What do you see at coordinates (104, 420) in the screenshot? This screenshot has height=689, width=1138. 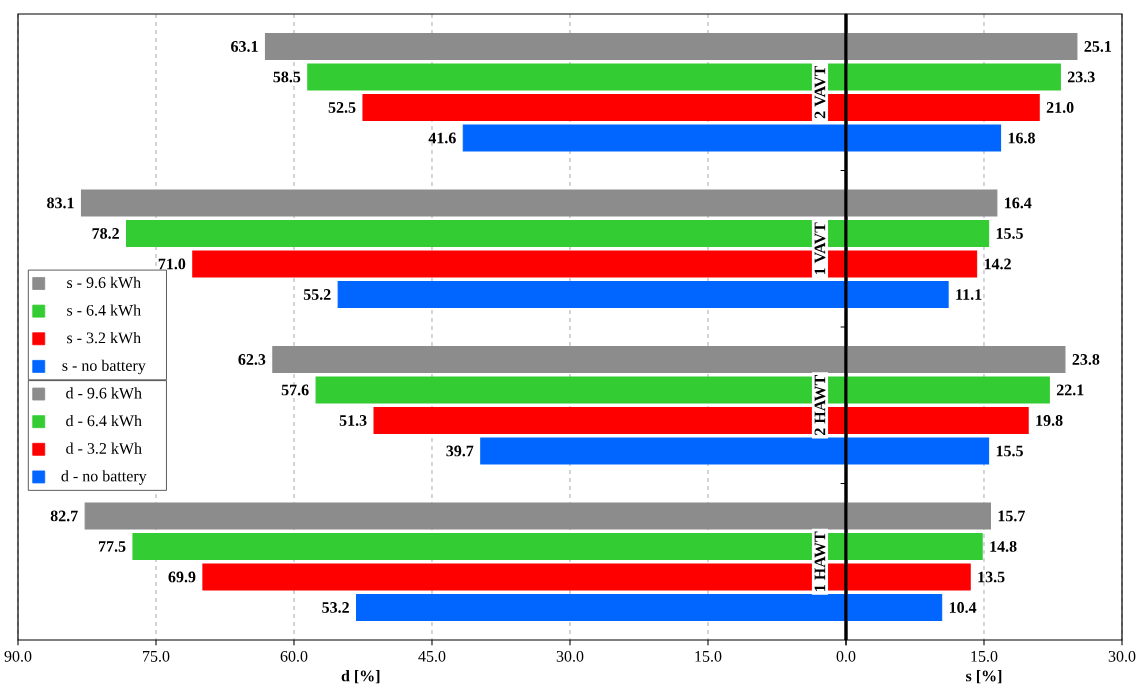 I see `legend-label: d - 6.4 kWh` at bounding box center [104, 420].